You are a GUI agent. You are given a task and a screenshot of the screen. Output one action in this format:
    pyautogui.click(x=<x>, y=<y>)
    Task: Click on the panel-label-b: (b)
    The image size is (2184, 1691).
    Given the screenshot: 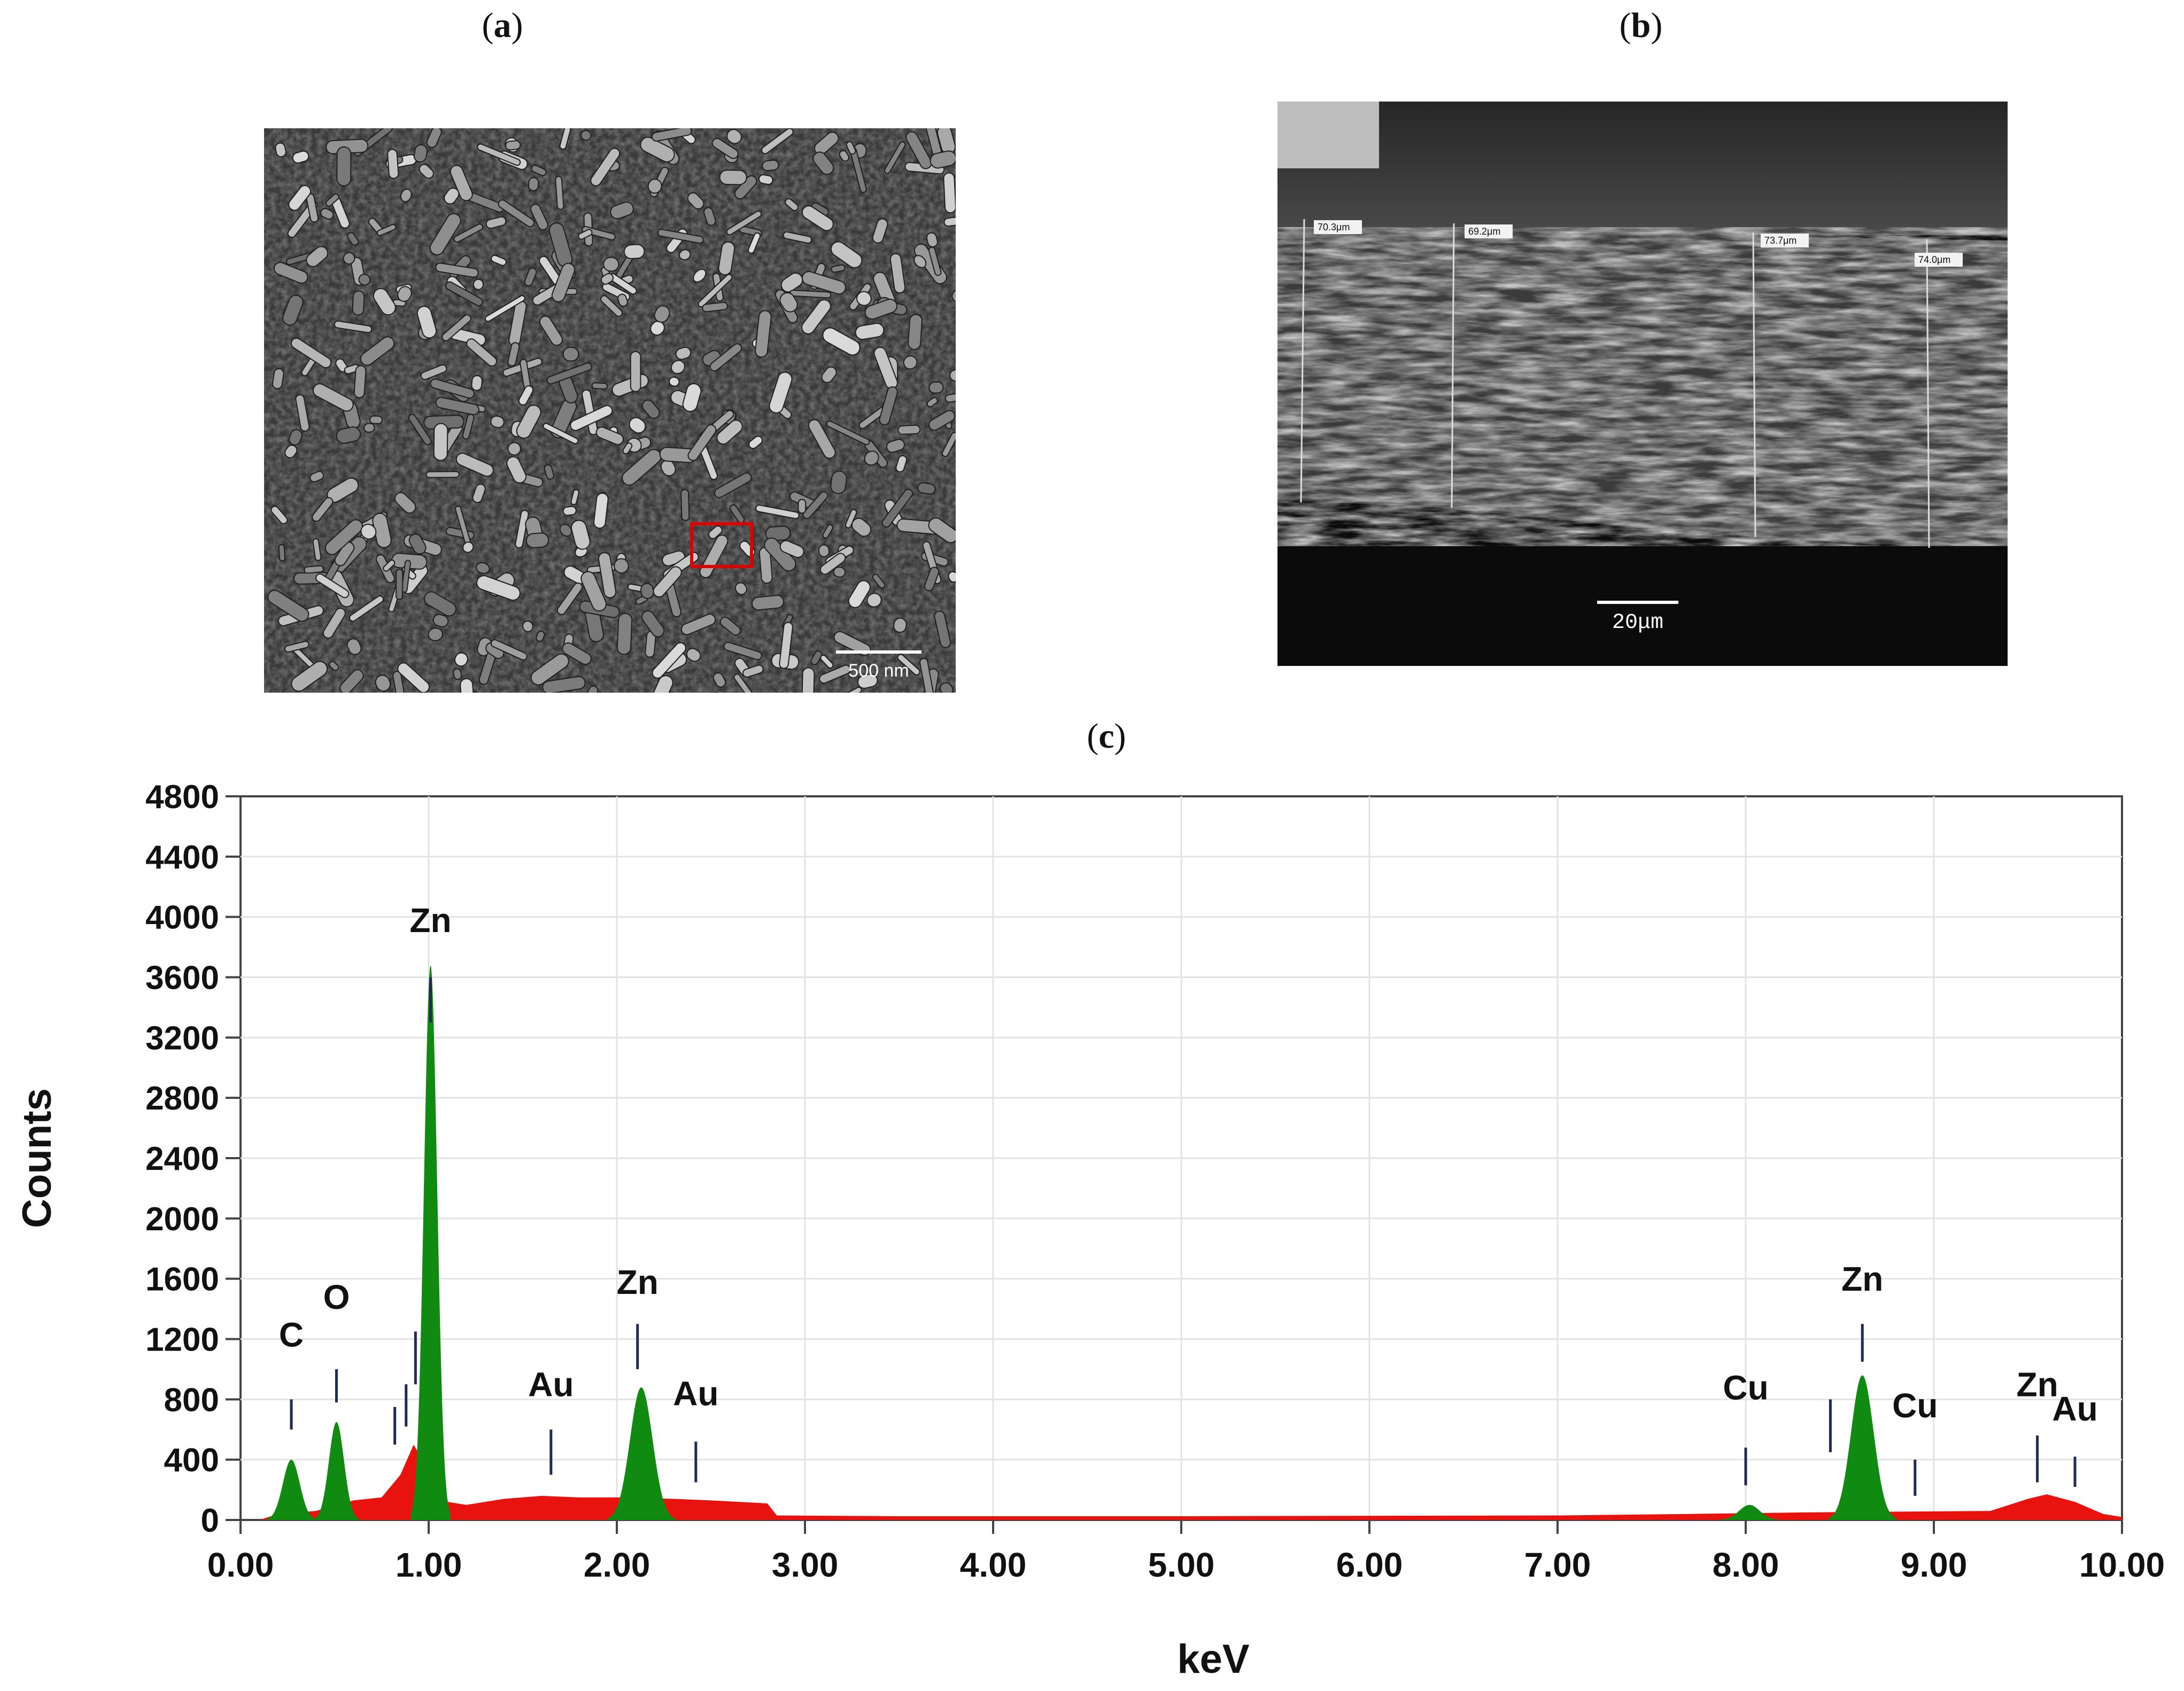 What is the action you would take?
    pyautogui.click(x=1641, y=26)
    